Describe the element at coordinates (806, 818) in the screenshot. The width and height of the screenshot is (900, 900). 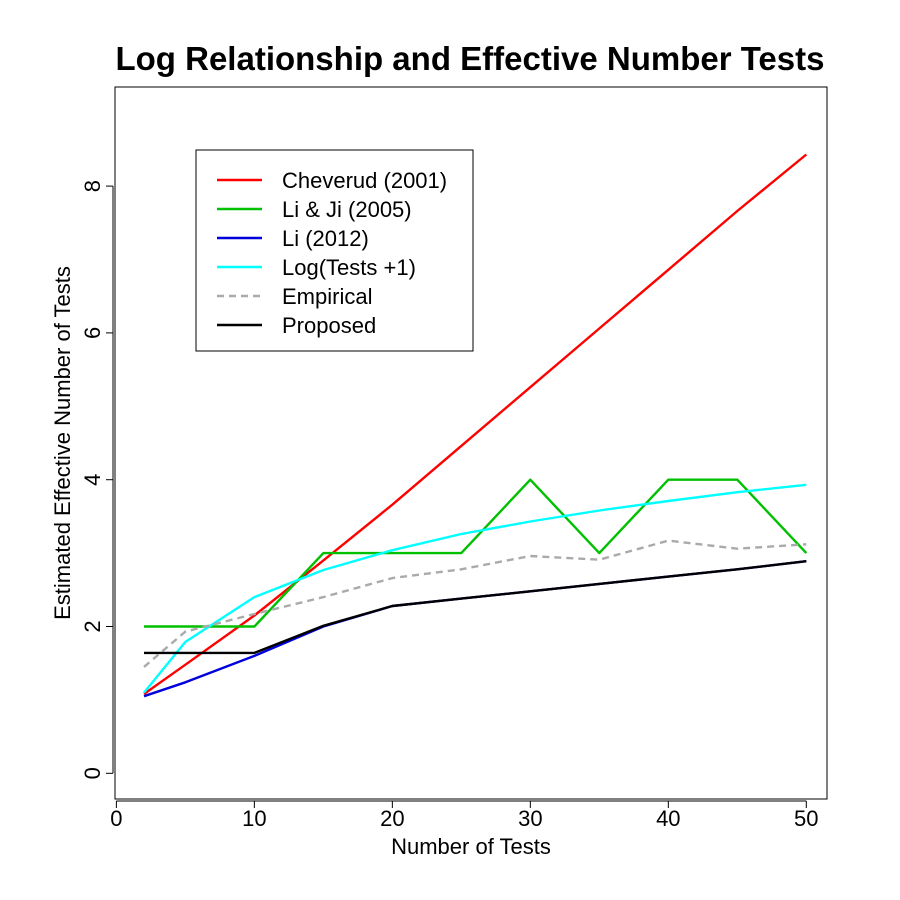
I see `x-tick-label: 50` at that location.